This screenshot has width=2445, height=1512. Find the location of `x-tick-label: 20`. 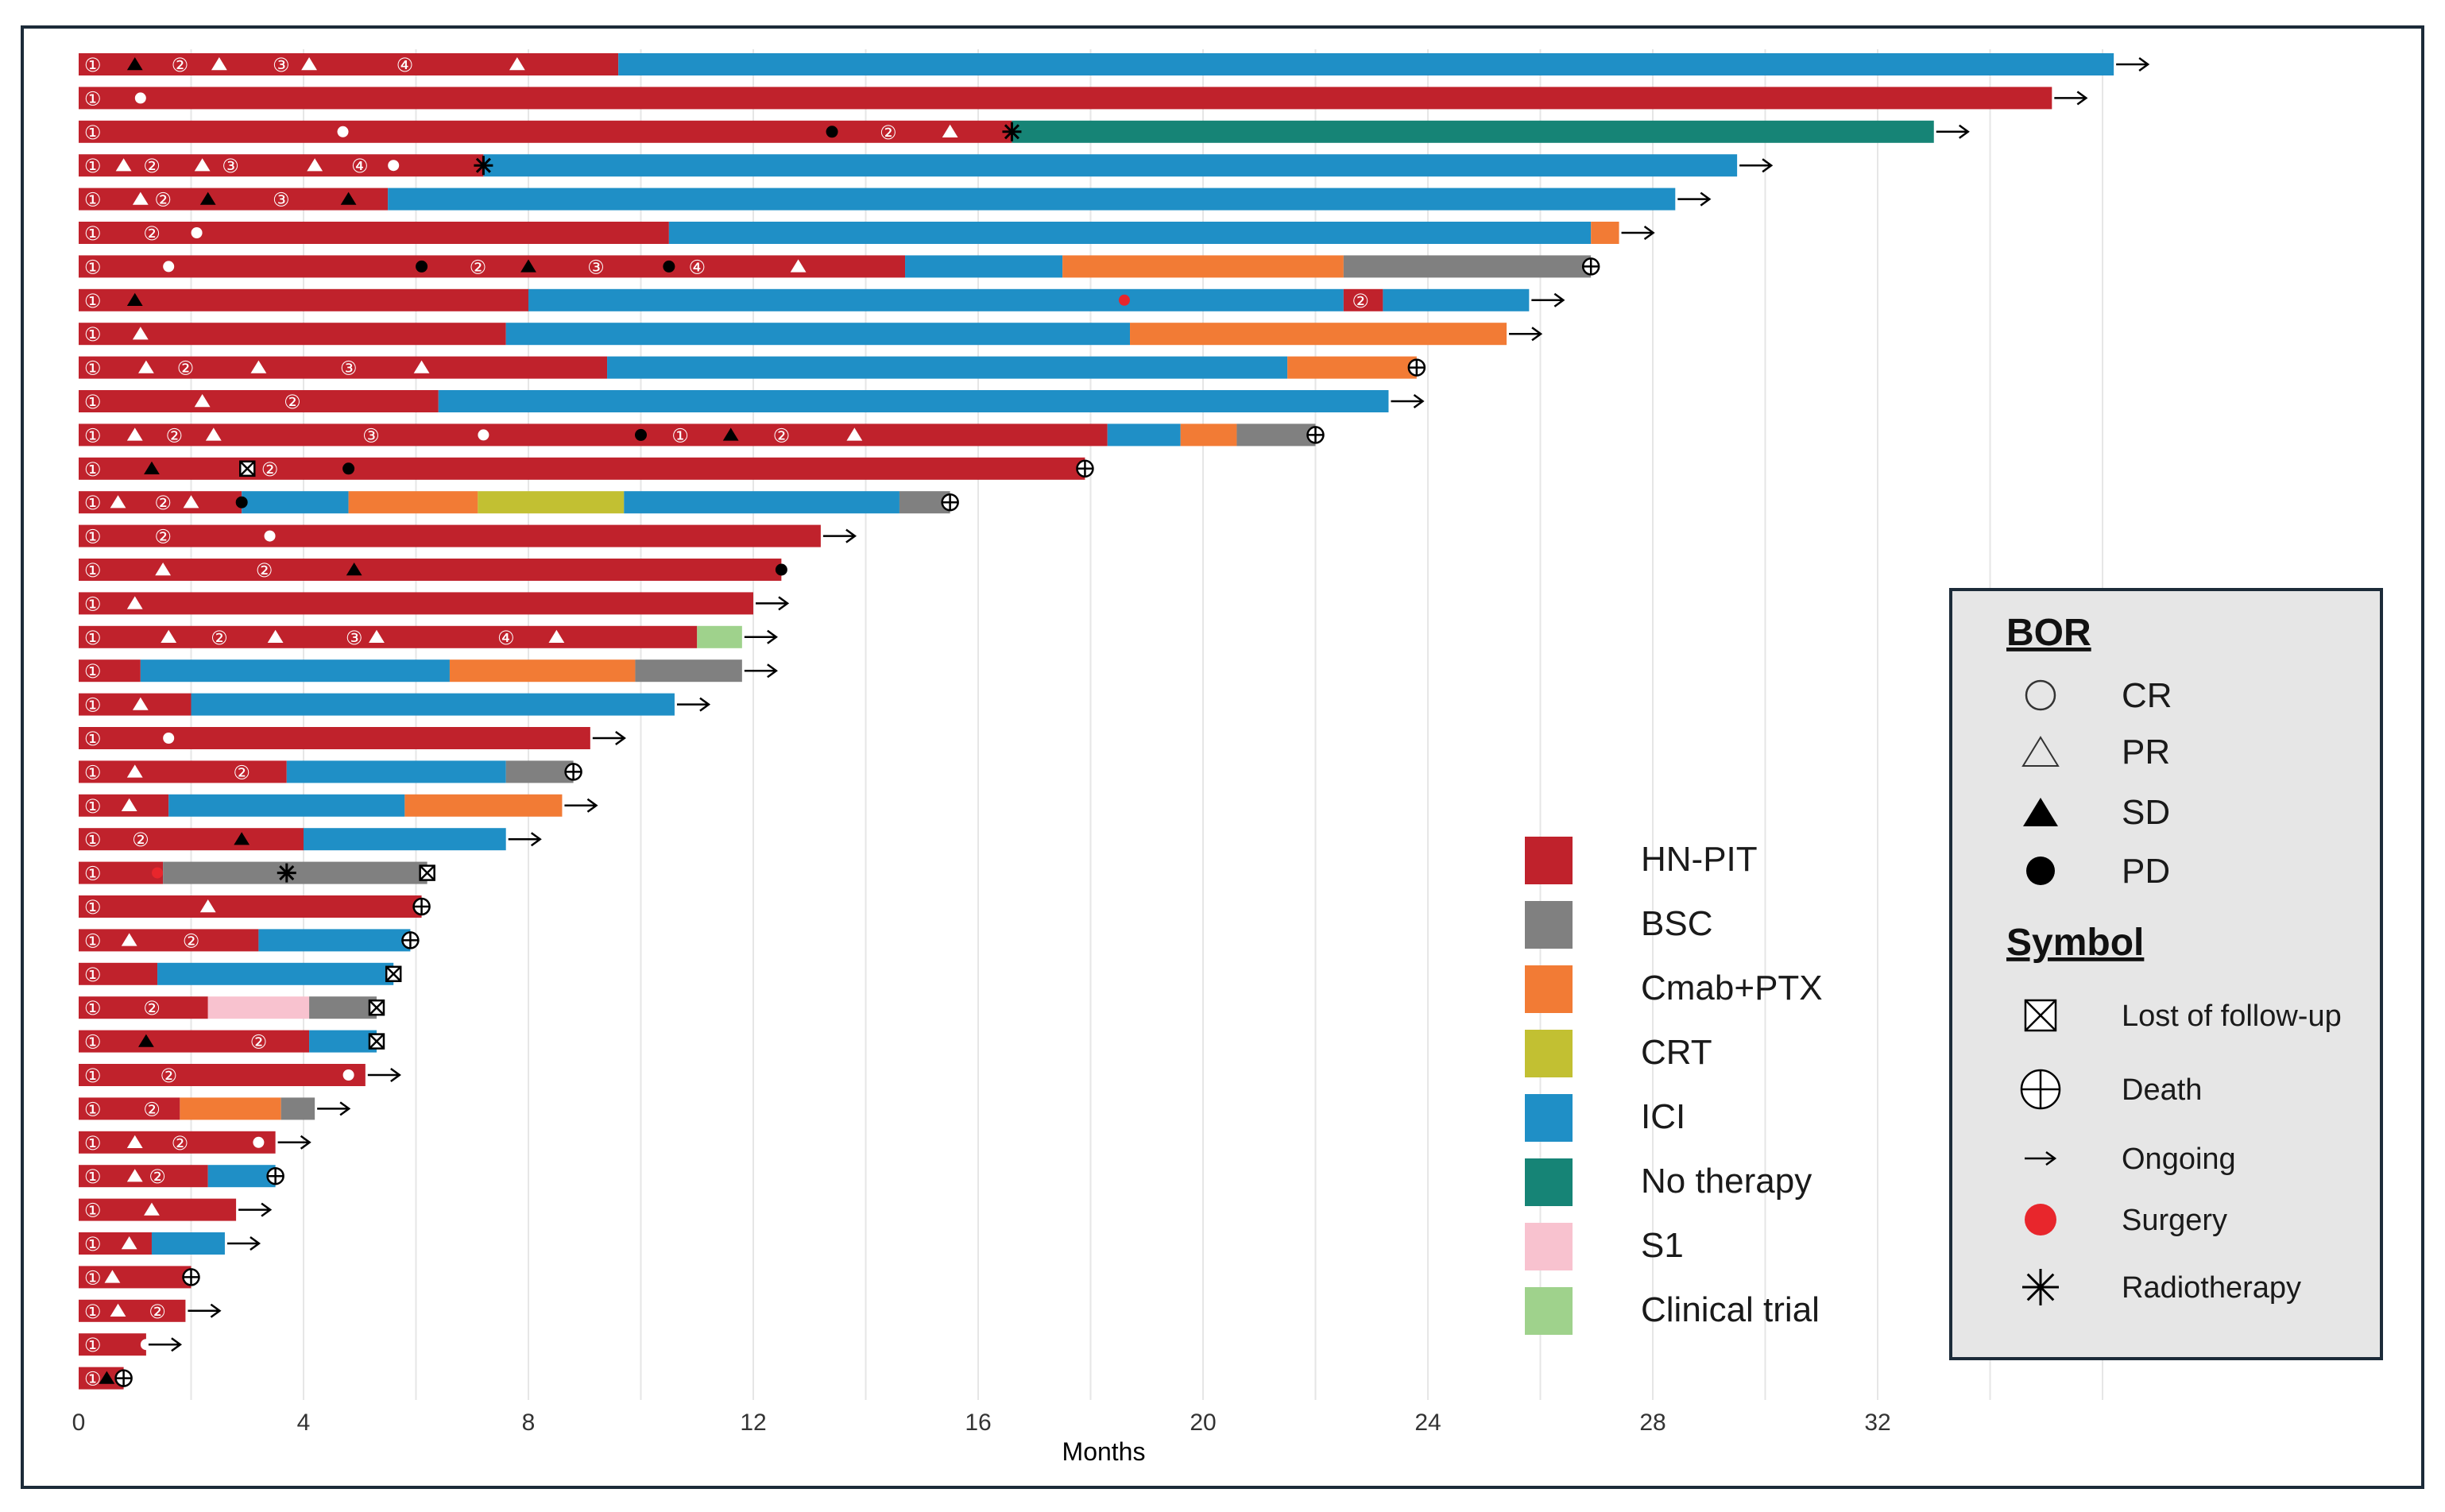

x-tick-label: 20 is located at coordinates (1203, 1423).